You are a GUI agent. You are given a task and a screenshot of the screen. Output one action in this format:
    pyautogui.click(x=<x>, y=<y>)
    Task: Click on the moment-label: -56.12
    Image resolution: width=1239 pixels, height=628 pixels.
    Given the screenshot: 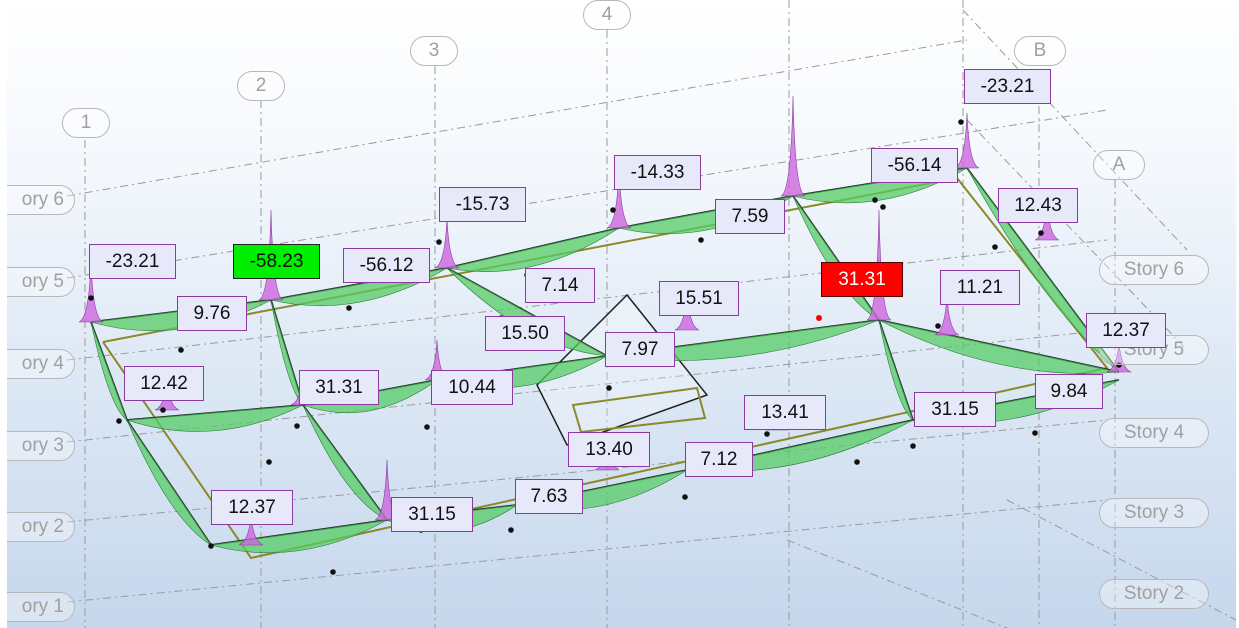 What is the action you would take?
    pyautogui.click(x=386, y=265)
    